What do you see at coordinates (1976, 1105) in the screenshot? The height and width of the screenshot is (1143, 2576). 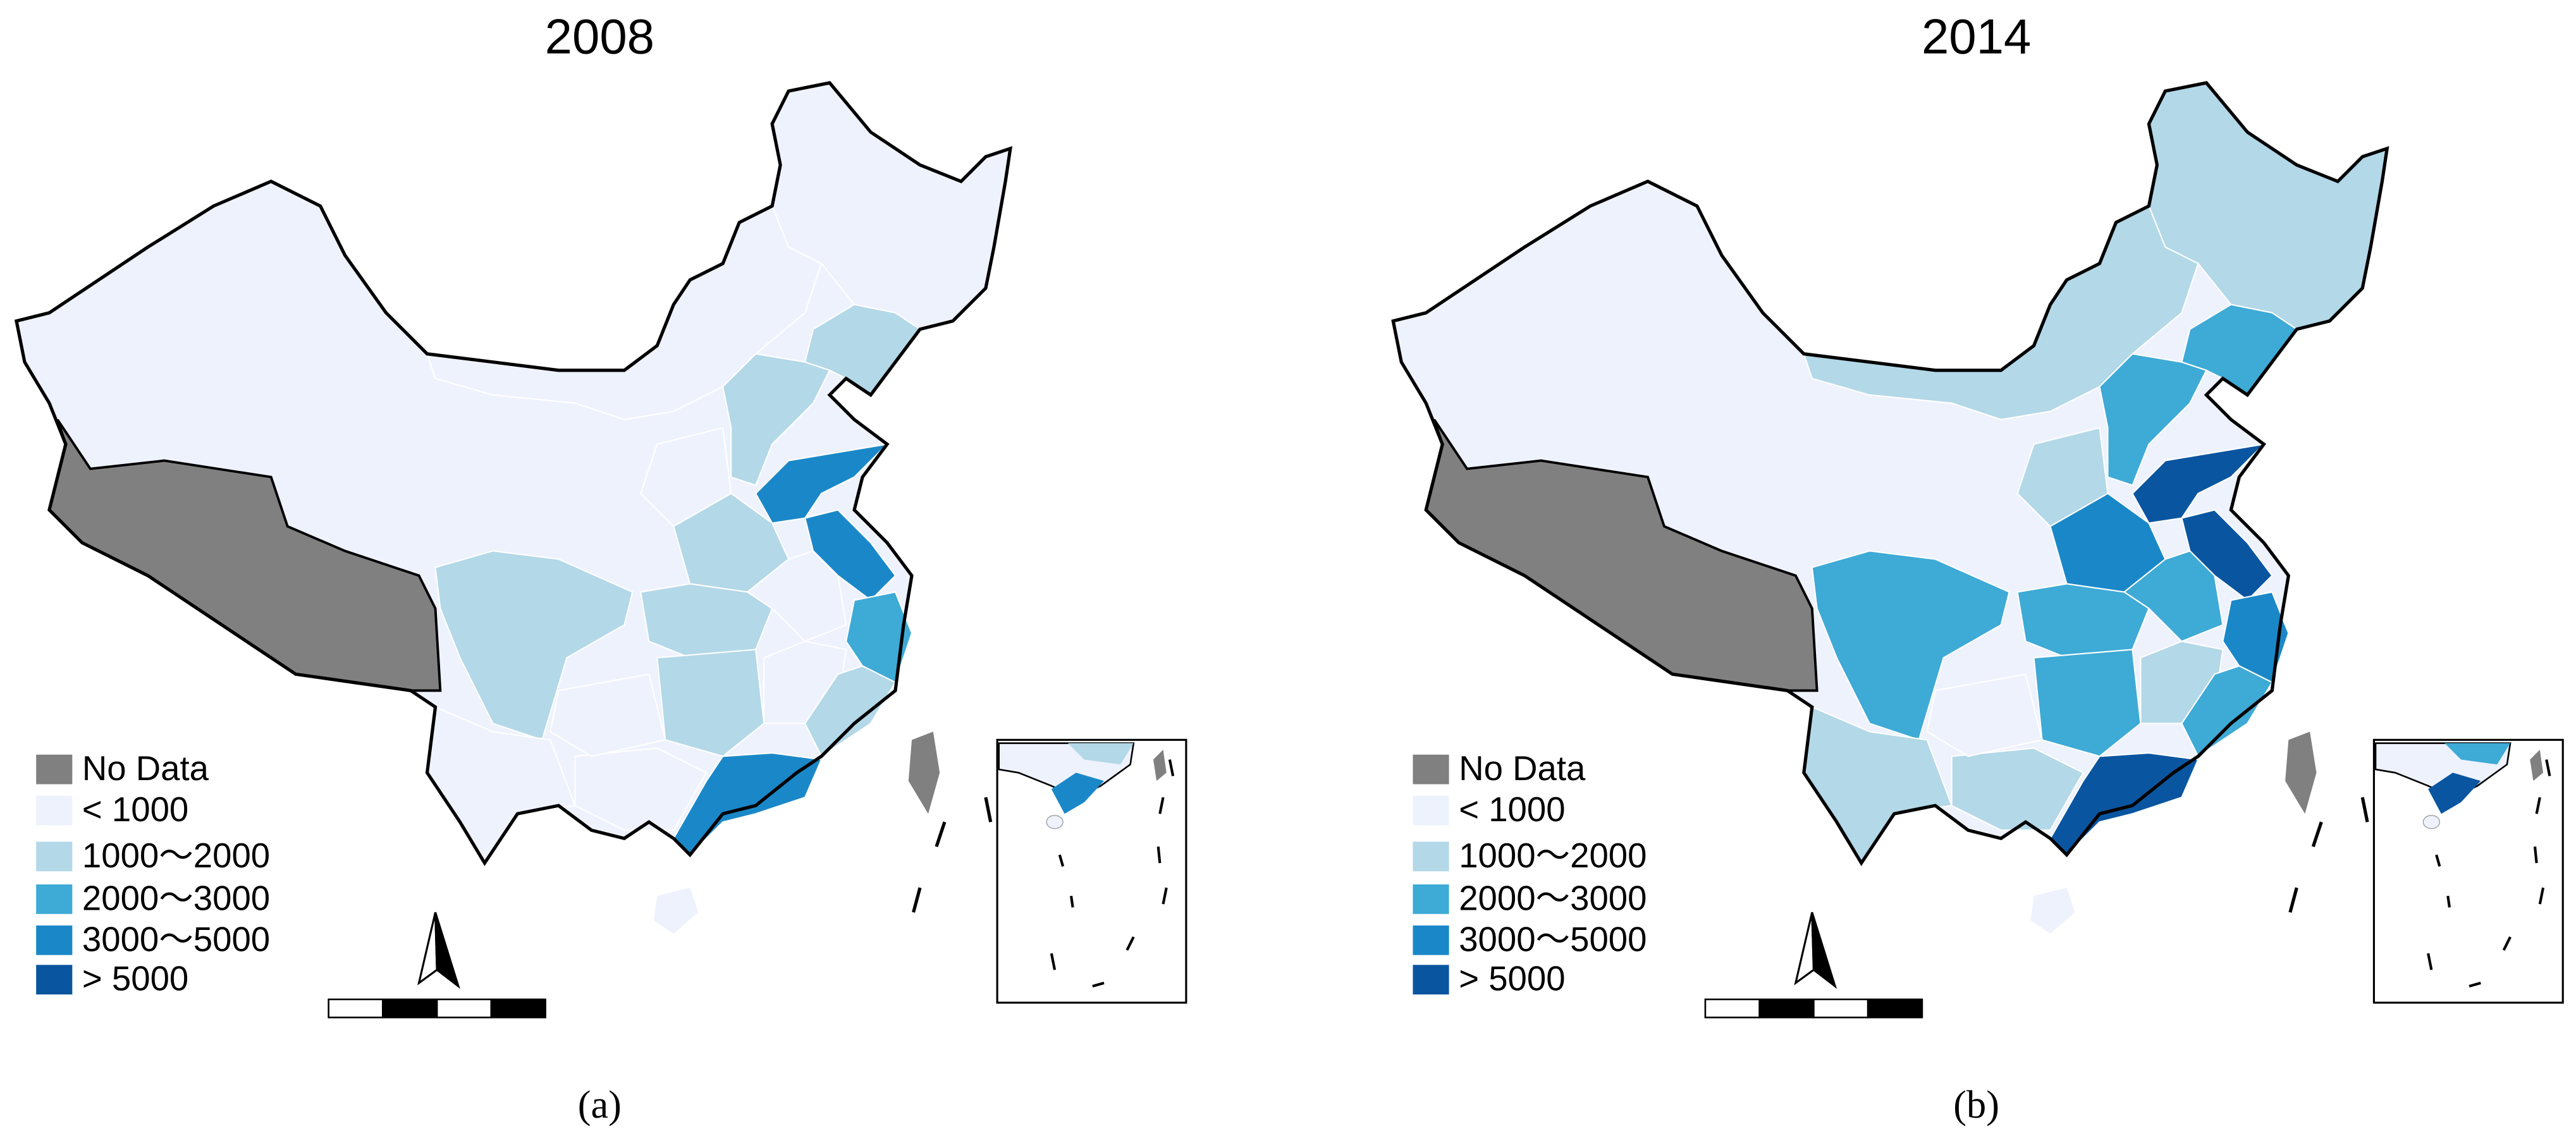 I see `panel-caption: (b)` at bounding box center [1976, 1105].